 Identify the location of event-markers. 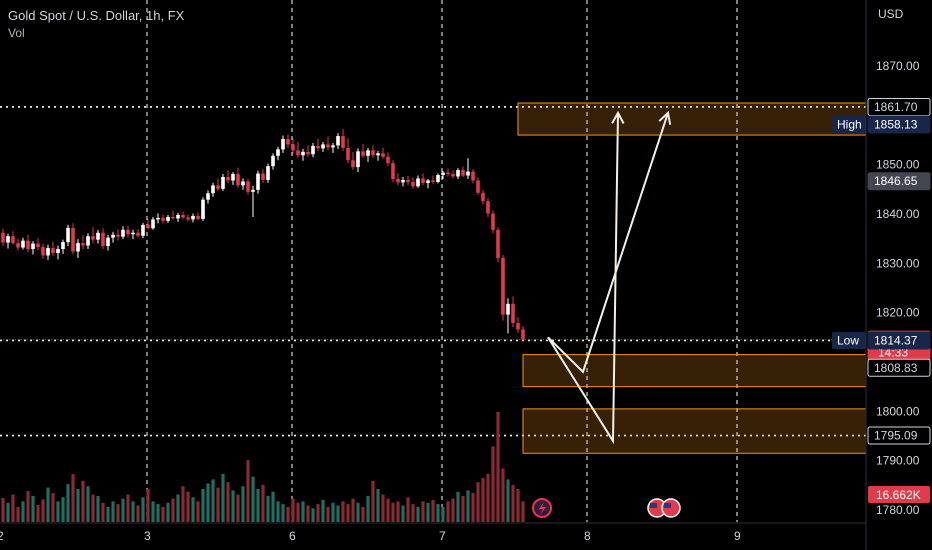
(606, 508).